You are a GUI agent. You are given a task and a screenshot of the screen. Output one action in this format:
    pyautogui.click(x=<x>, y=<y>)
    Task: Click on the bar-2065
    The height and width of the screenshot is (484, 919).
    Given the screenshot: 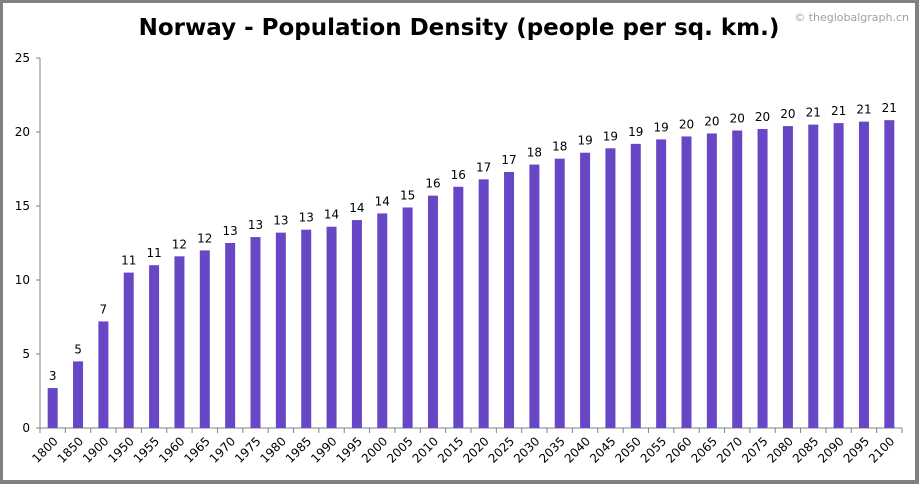 What is the action you would take?
    pyautogui.click(x=711, y=281)
    